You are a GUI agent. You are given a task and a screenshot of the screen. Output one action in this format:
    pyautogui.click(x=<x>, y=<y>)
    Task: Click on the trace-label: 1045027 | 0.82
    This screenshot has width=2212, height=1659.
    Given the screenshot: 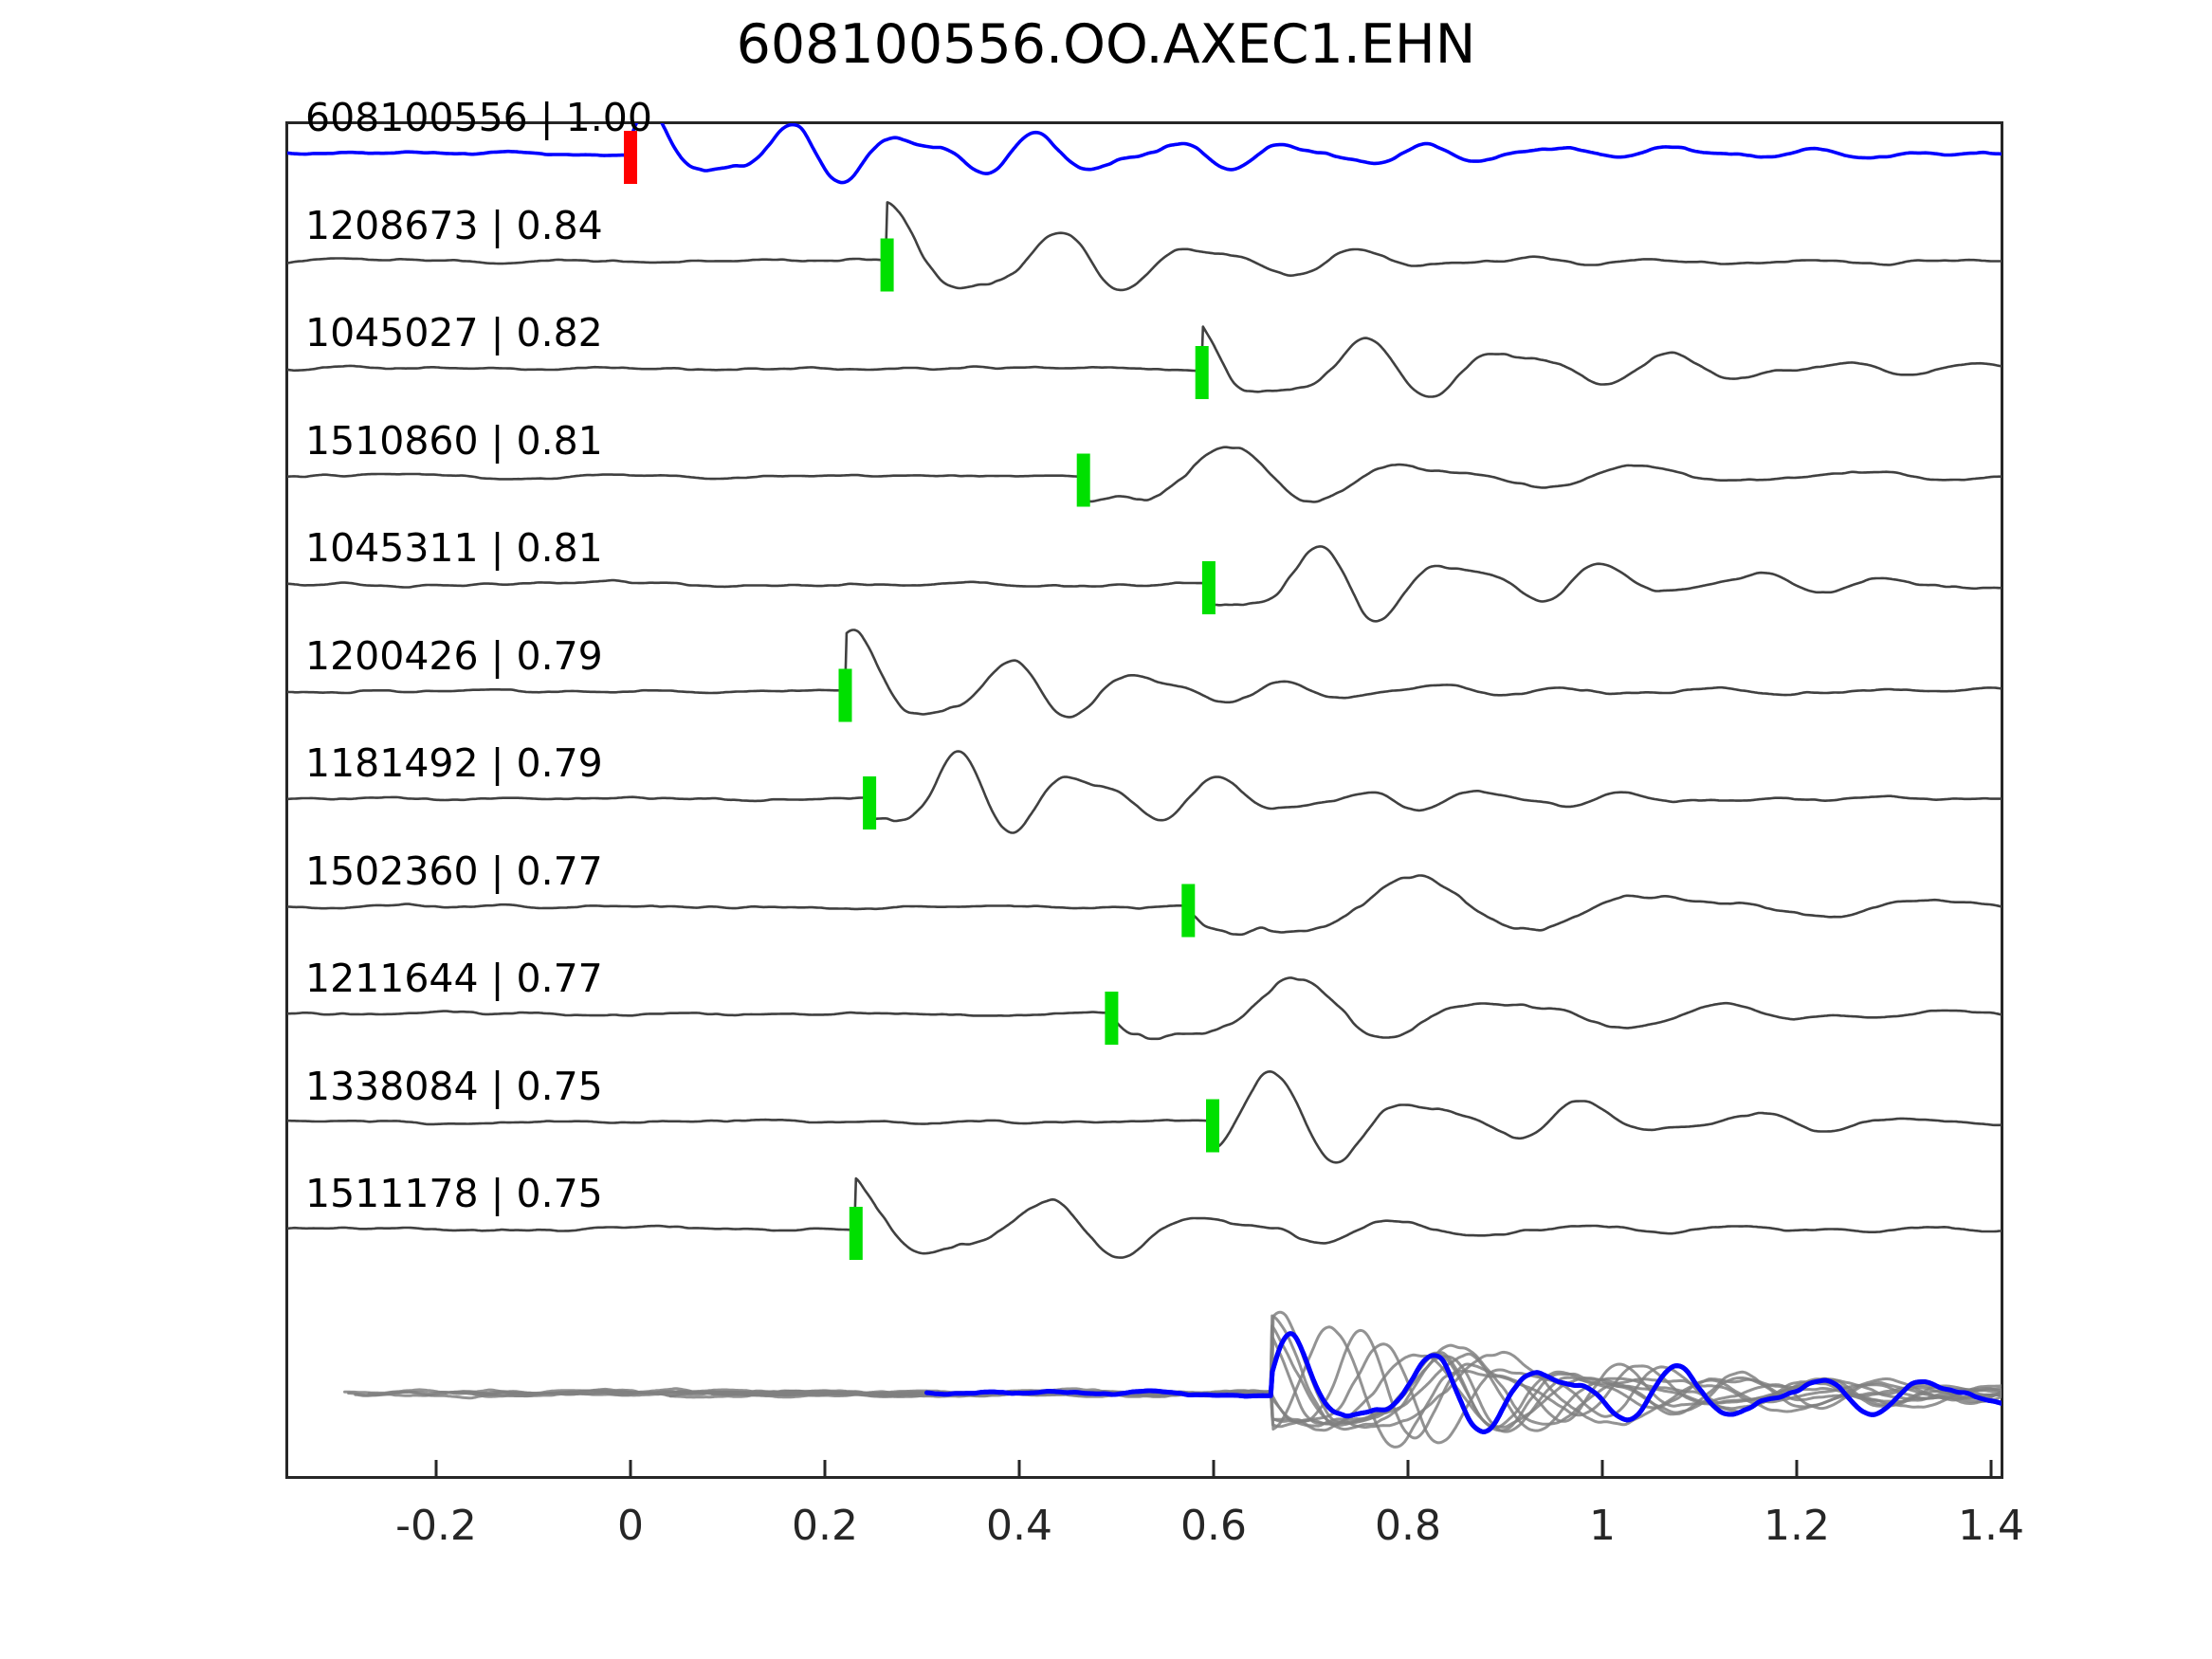 What is the action you would take?
    pyautogui.click(x=454, y=333)
    